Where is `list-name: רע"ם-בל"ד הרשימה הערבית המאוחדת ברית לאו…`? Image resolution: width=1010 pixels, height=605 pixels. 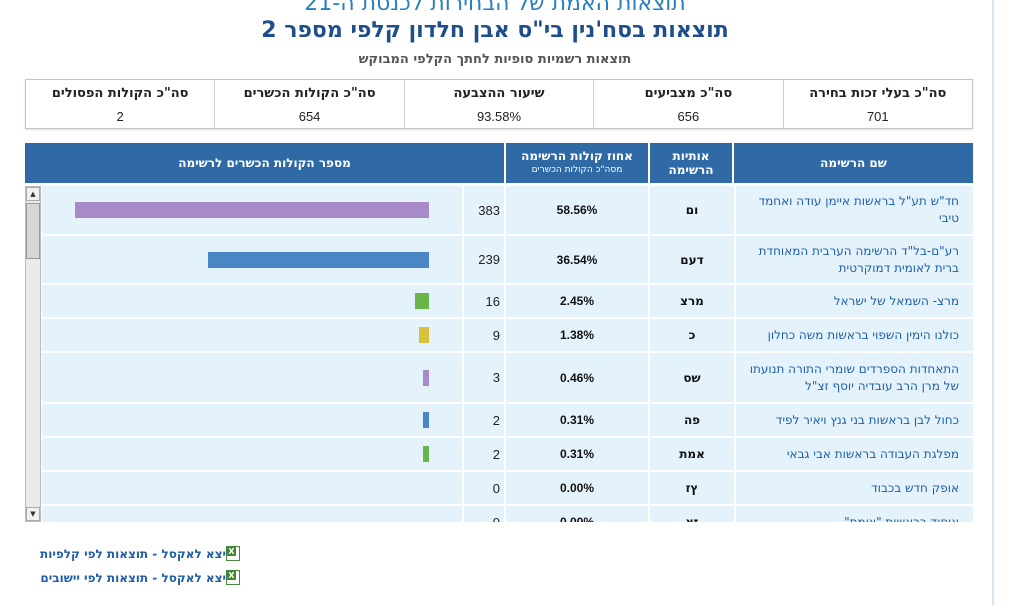 list-name: רע"ם-בל"ד הרשימה הערבית המאוחדת ברית לאו… is located at coordinates (854, 259).